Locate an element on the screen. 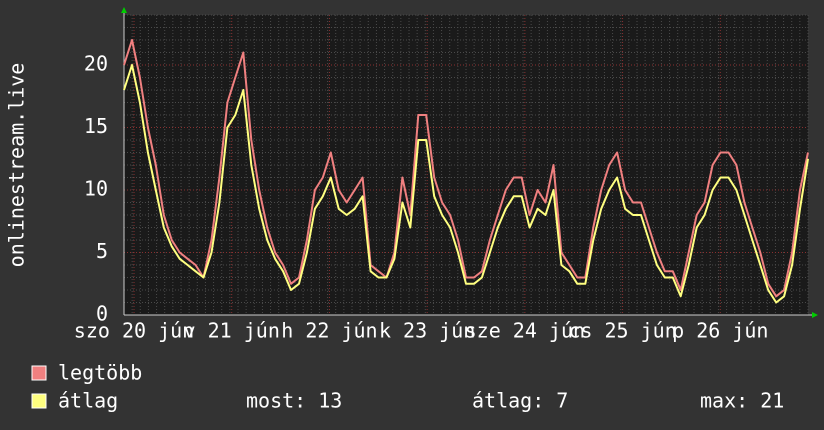 Image resolution: width=824 pixels, height=430 pixels. y-tick-label: 5 is located at coordinates (102, 251).